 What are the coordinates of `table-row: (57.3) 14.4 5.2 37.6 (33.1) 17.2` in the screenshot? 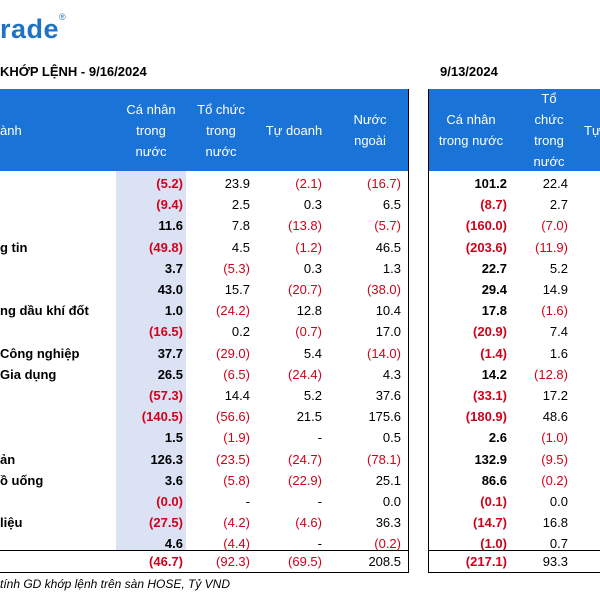 It's located at (300, 395).